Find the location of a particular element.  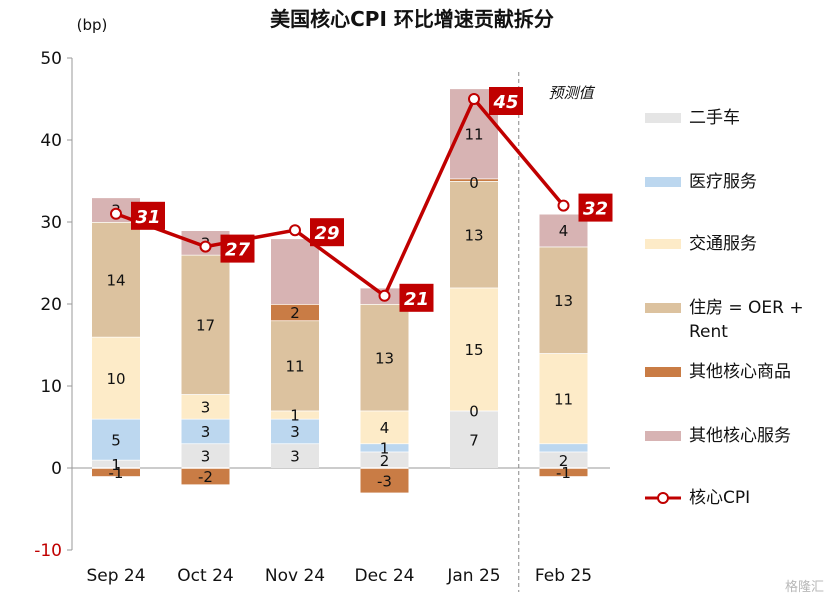

bar-value-label: 0 is located at coordinates (474, 183).